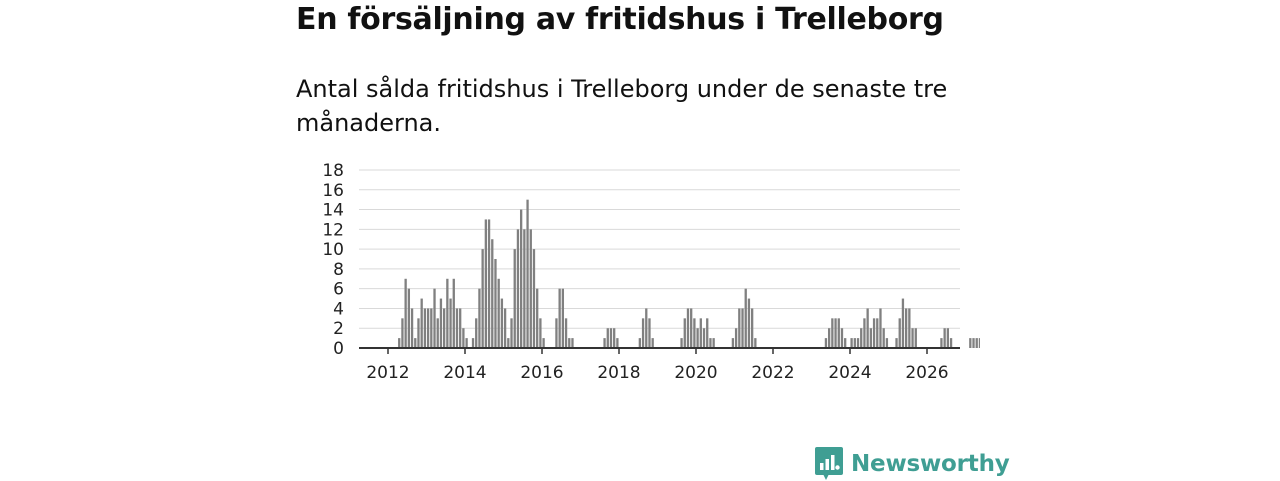 This screenshot has width=1280, height=481. What do you see at coordinates (333, 230) in the screenshot?
I see `y-tick-label: 12` at bounding box center [333, 230].